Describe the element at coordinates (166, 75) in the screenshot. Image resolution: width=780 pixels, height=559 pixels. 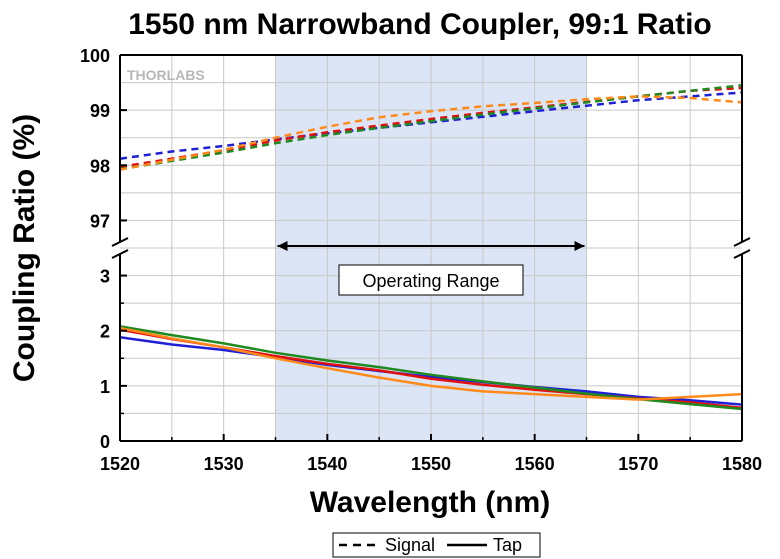
I see `thorlabs-logo: THORLABS` at that location.